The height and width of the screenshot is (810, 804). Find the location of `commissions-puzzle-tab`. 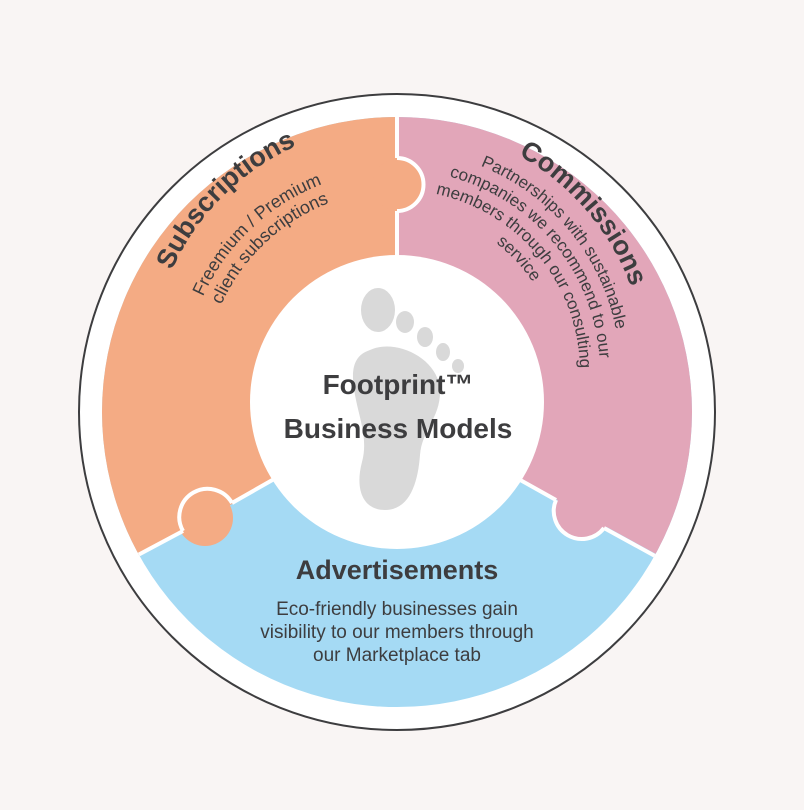

commissions-puzzle-tab is located at coordinates (583, 512).